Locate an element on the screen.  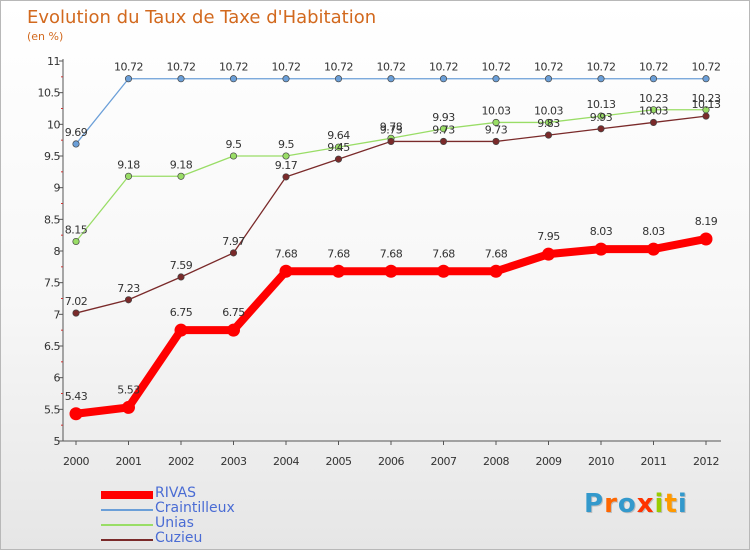
data-label-craintilleux: 9.69 is located at coordinates (76, 132).